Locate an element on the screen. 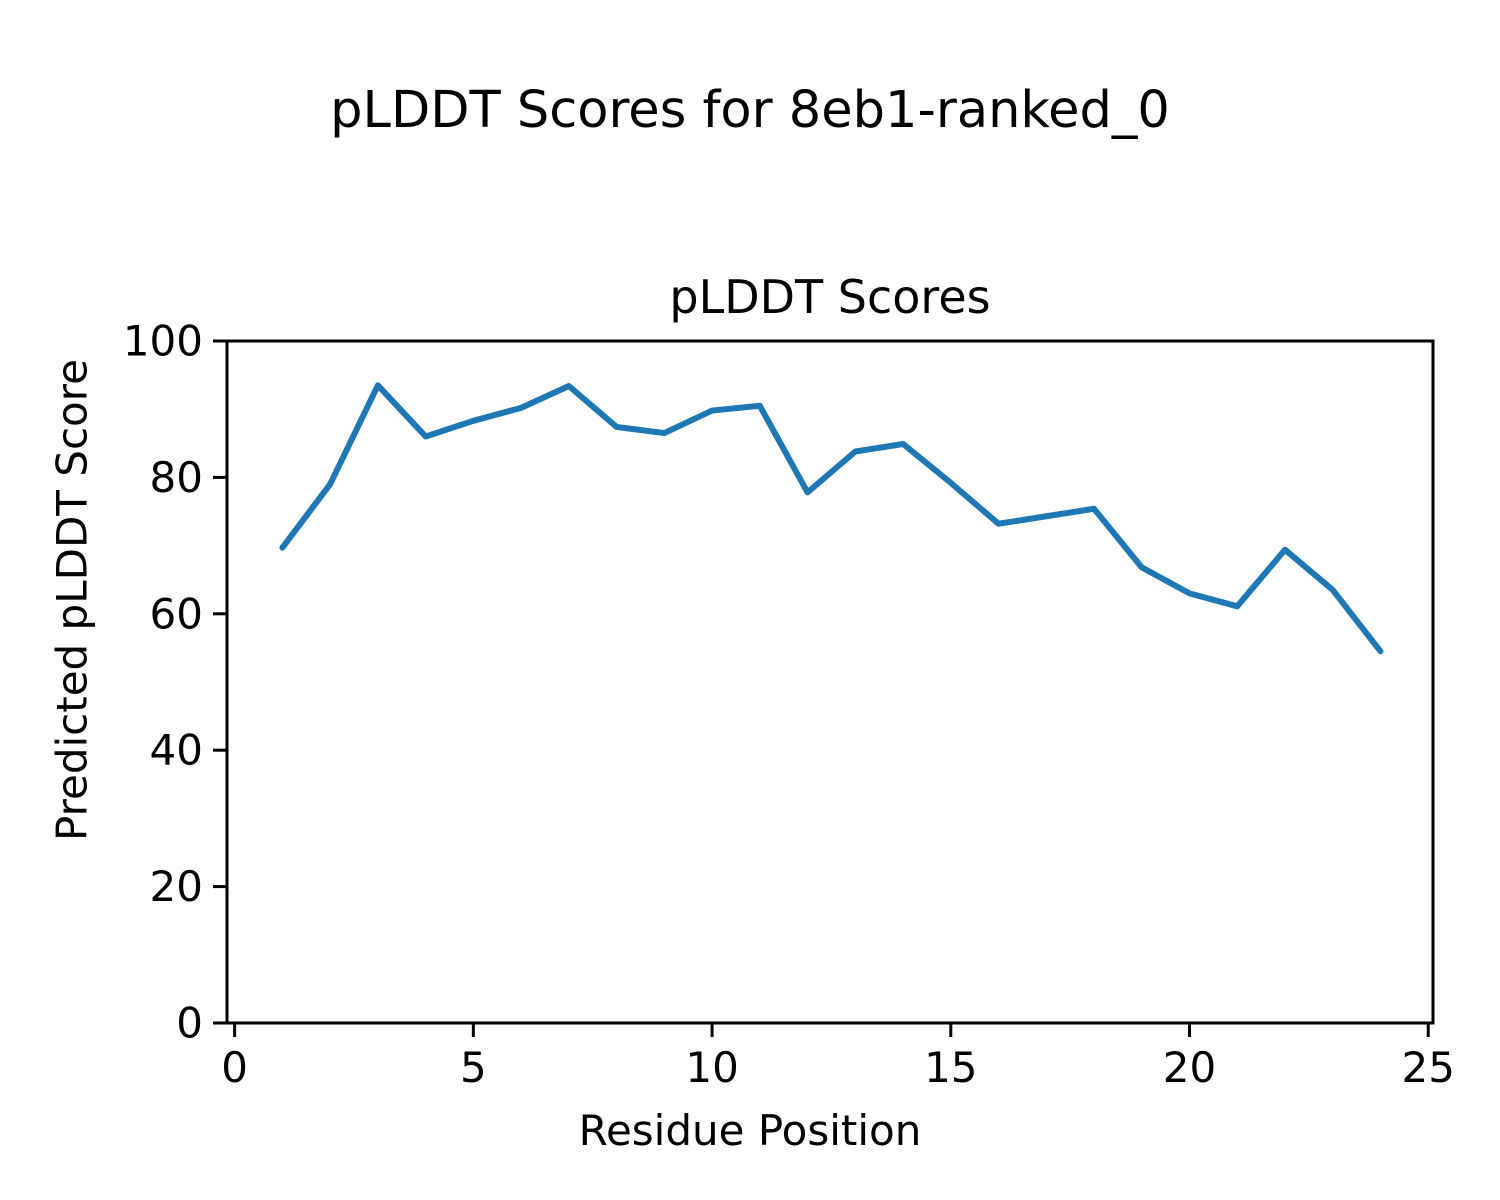 This screenshot has width=1500, height=1200. y-tick-label: 100 is located at coordinates (163, 341).